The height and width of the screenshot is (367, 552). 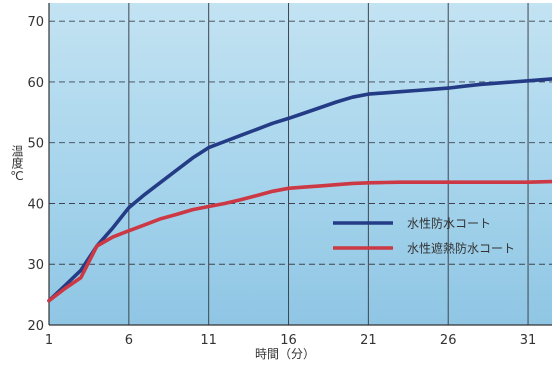 What do you see at coordinates (448, 340) in the screenshot?
I see `x-tick-label: 26` at bounding box center [448, 340].